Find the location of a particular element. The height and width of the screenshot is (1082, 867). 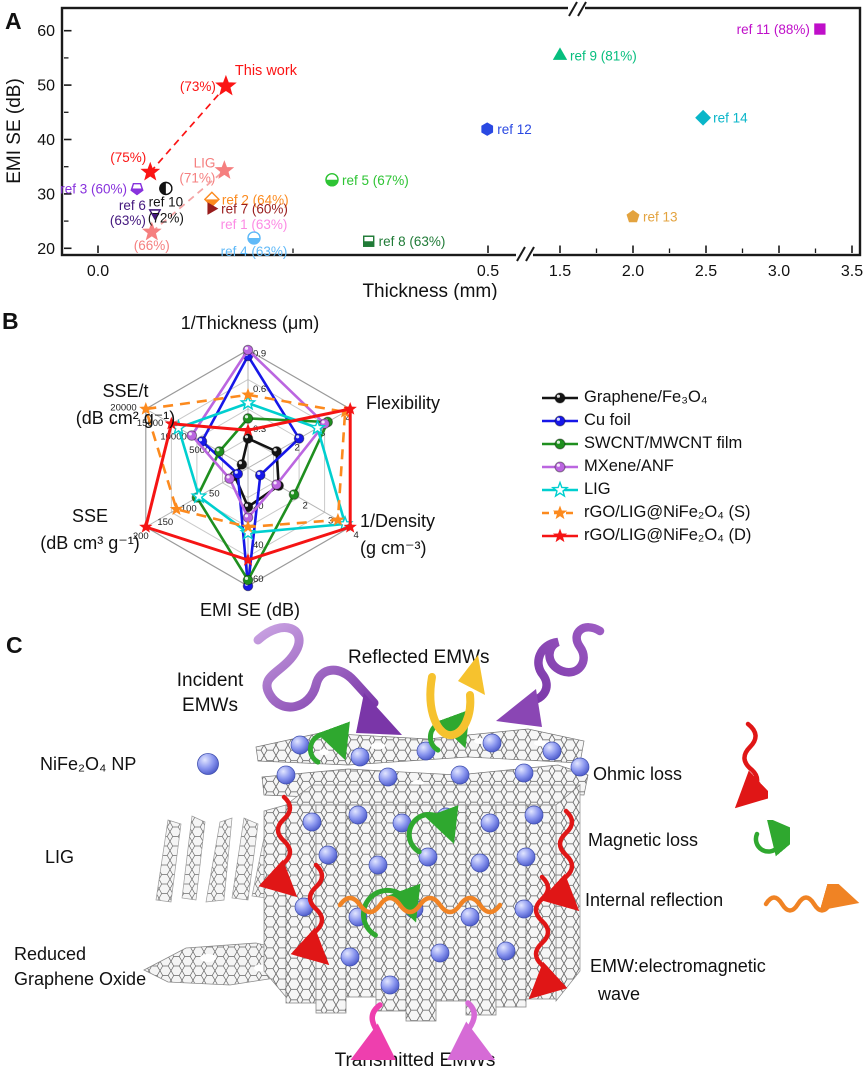

reflected-emws-label: Reflected EMWs is located at coordinates (419, 657).